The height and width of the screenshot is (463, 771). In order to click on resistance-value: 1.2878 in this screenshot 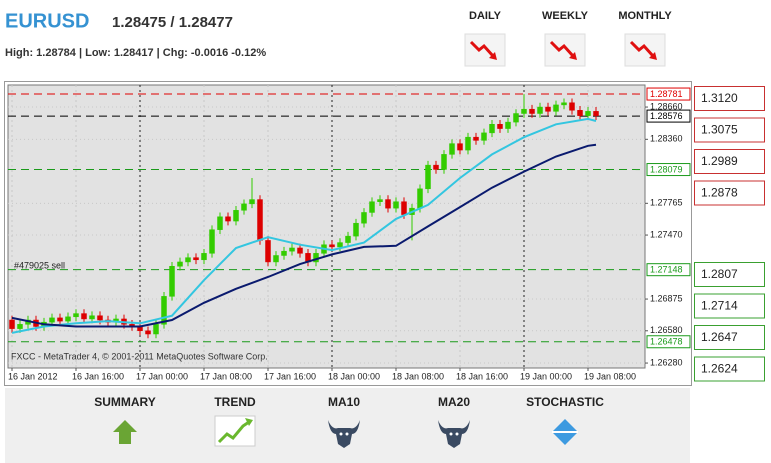, I will do `click(719, 193)`.